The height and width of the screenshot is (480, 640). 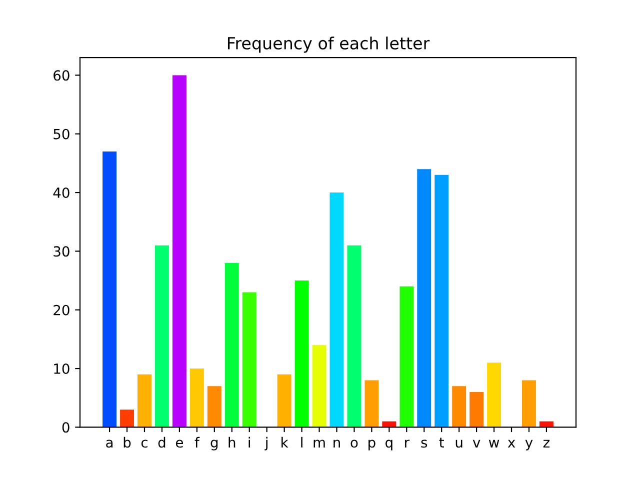 What do you see at coordinates (424, 444) in the screenshot?
I see `x-tick-label: s` at bounding box center [424, 444].